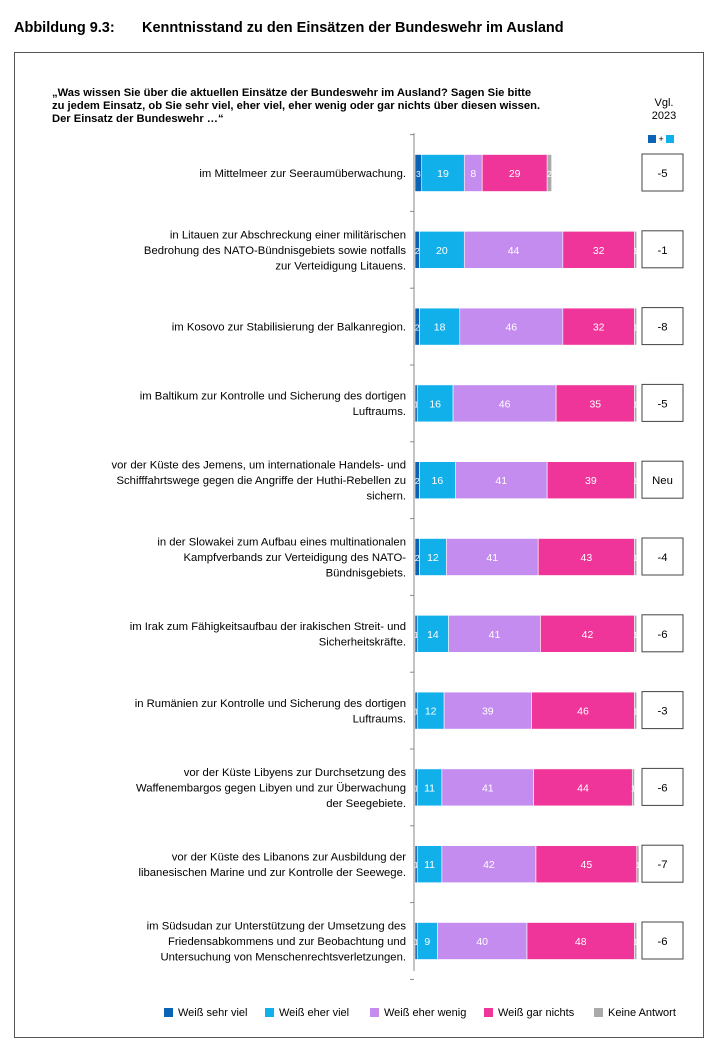  I want to click on category-label: Bündnisgebiets., so click(366, 574).